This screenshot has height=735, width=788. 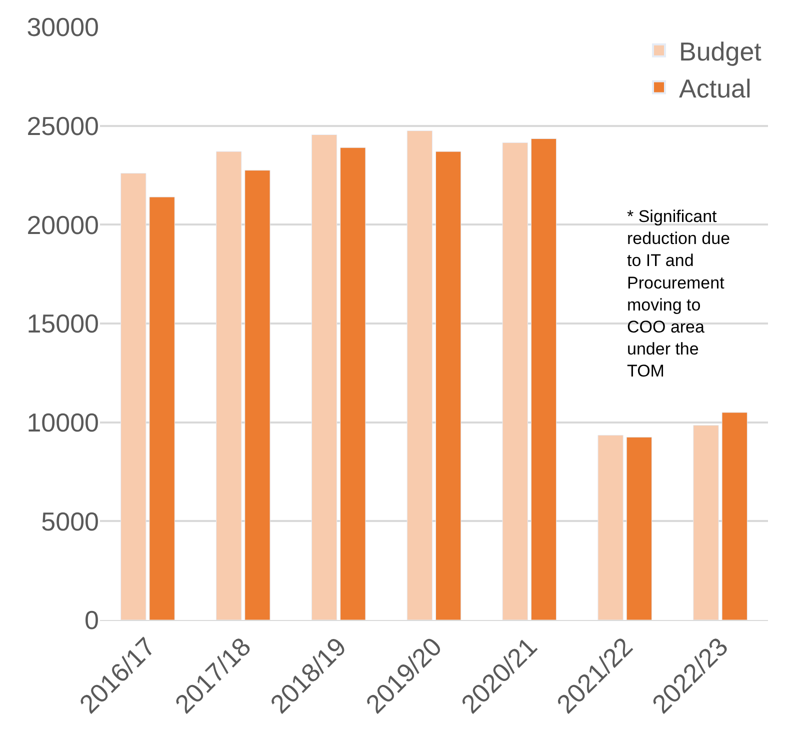 What do you see at coordinates (62, 422) in the screenshot?
I see `y-tick-label: 10000` at bounding box center [62, 422].